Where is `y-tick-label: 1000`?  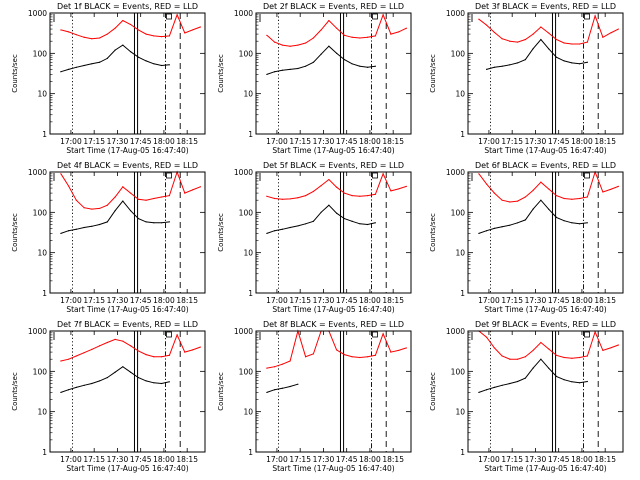 y-tick-label: 1000 is located at coordinates (37, 172).